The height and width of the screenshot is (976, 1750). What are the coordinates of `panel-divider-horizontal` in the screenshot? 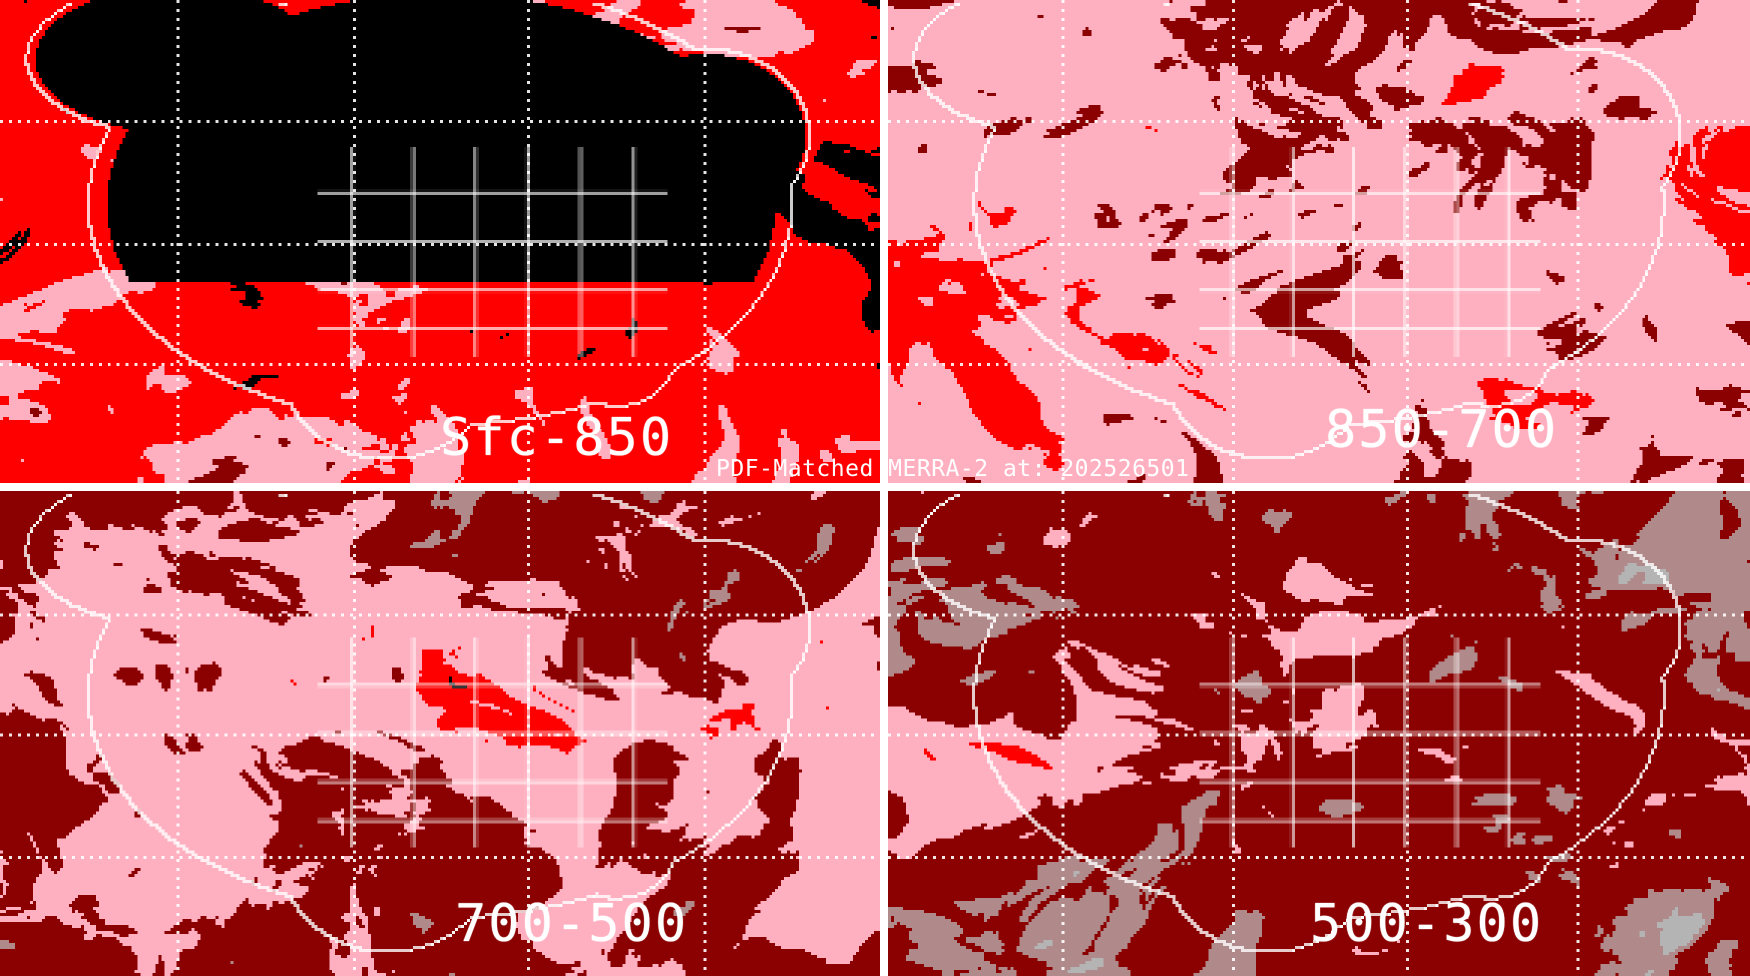 It's located at (875, 487).